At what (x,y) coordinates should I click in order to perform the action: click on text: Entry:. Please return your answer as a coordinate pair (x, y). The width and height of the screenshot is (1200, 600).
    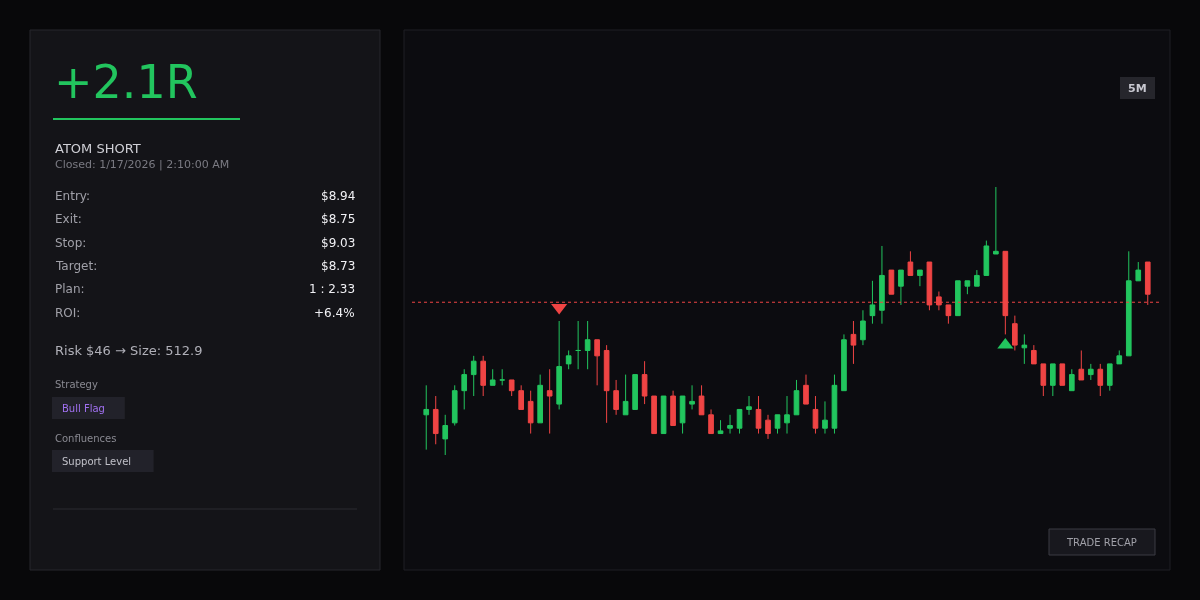
    Looking at the image, I should click on (73, 196).